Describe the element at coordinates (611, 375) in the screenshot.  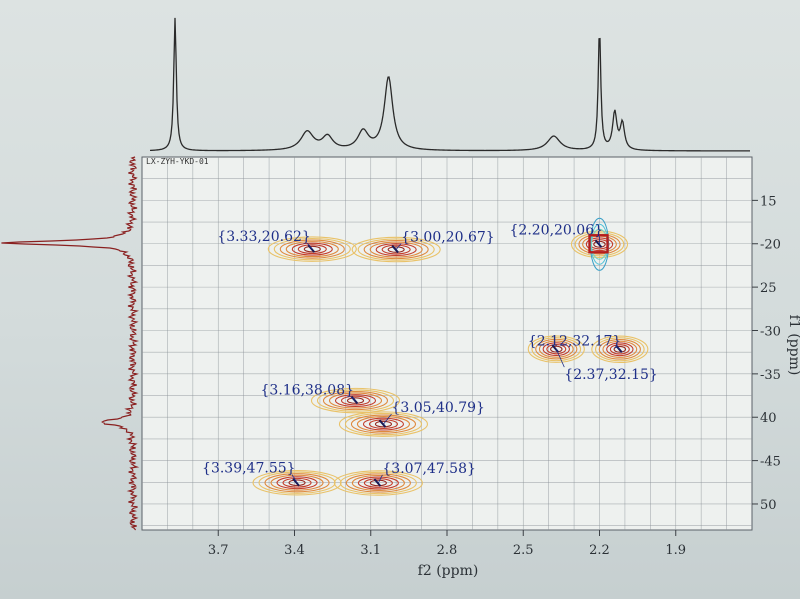
I see `peak-label: {2.37,32.15}` at that location.